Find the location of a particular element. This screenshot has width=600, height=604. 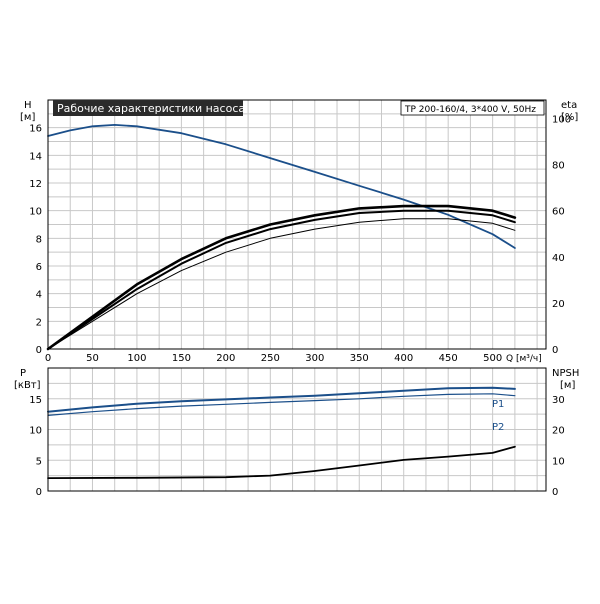

right-axis-unit-eta: [%] is located at coordinates (569, 117).